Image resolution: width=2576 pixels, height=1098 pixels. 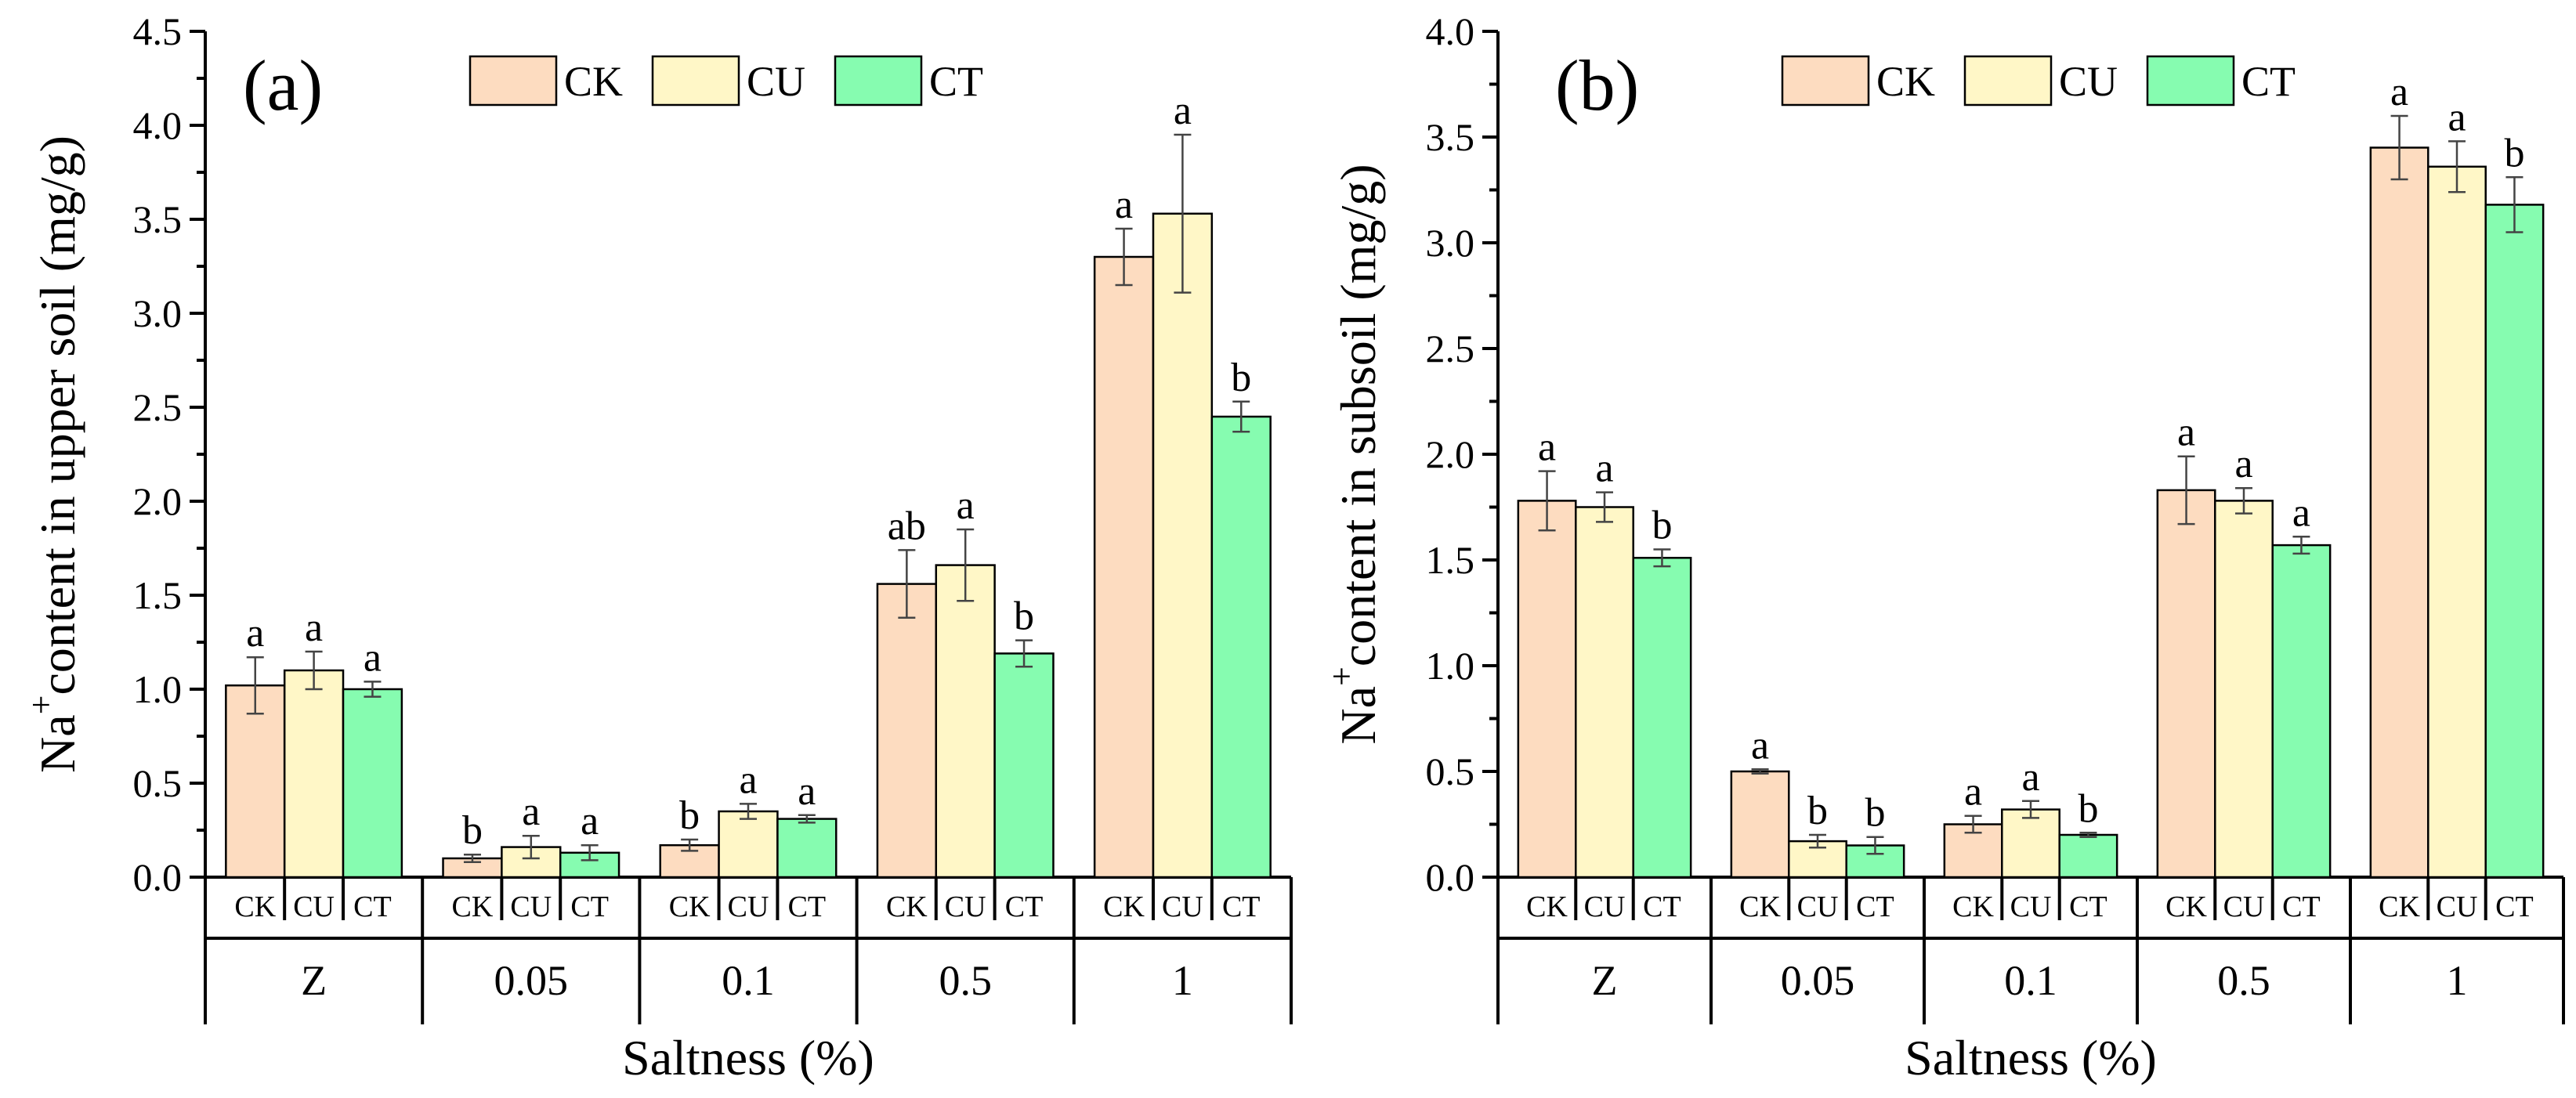 What do you see at coordinates (1024, 765) in the screenshot?
I see `bar-CT-0.5` at bounding box center [1024, 765].